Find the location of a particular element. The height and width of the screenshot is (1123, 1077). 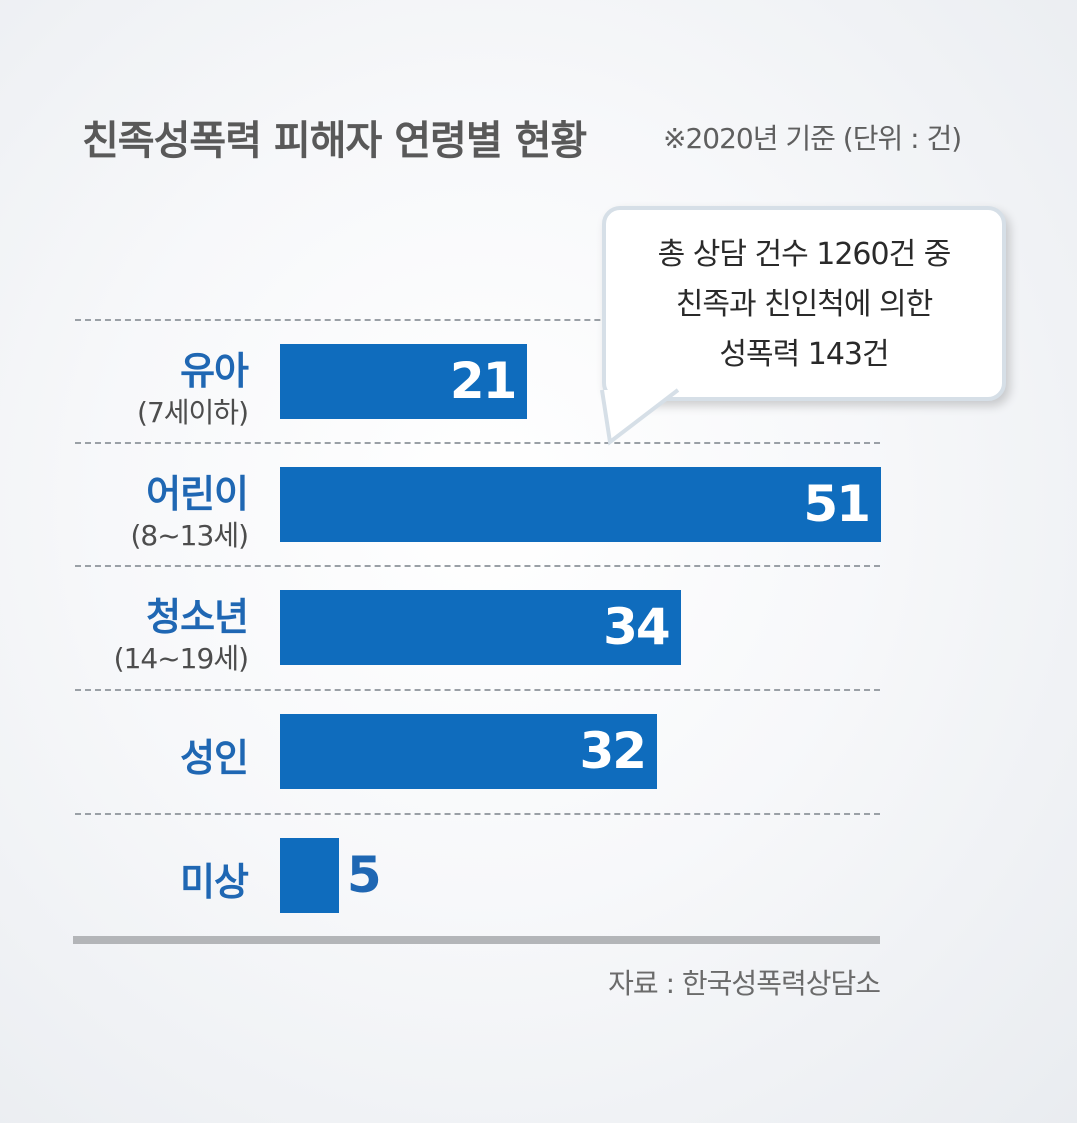

bar-value-label: 5 is located at coordinates (364, 875).